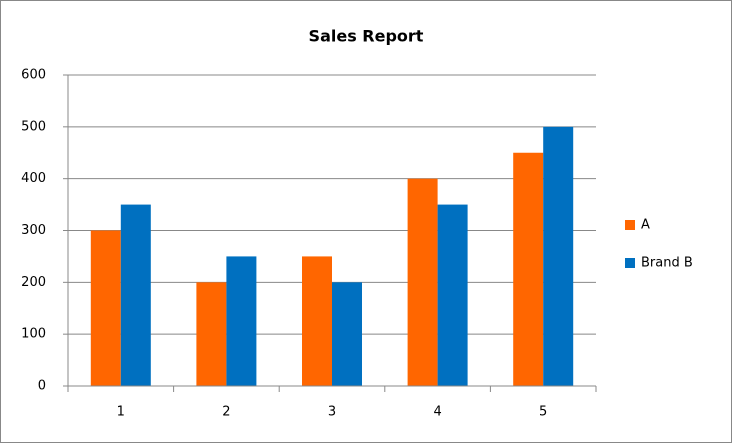 This screenshot has width=732, height=447. Describe the element at coordinates (543, 412) in the screenshot. I see `x-tick-label: 5` at that location.